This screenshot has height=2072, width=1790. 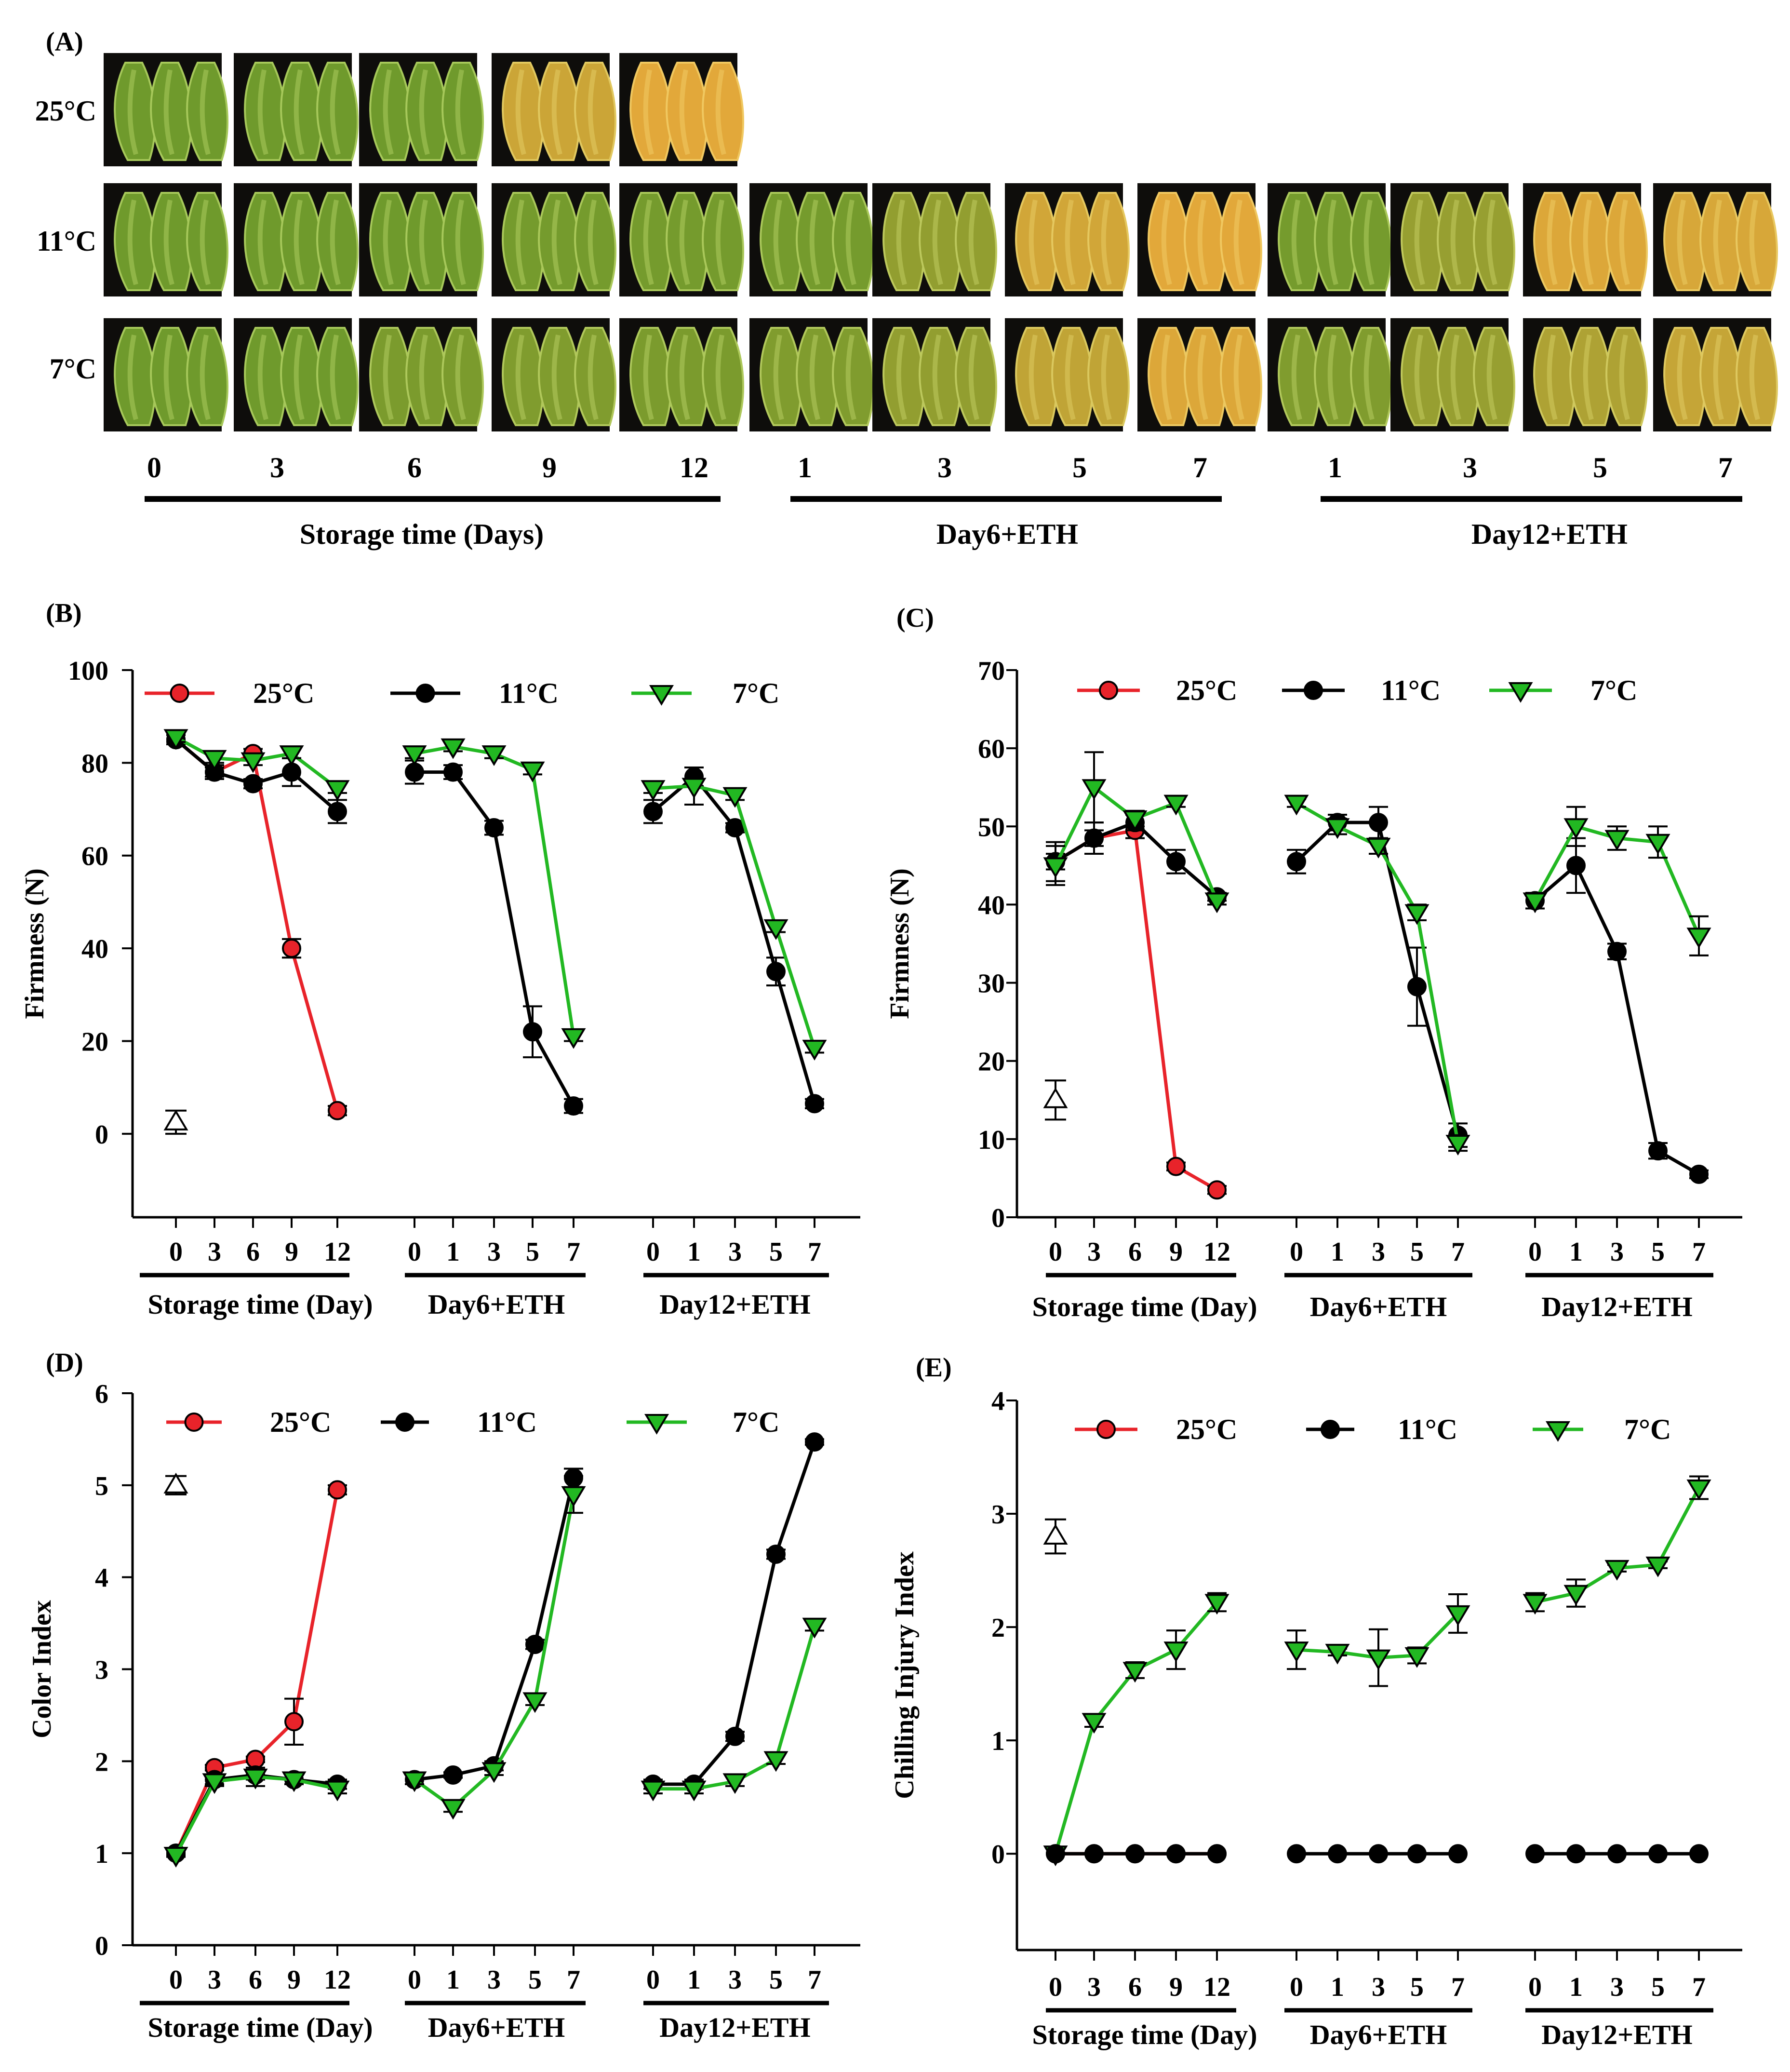 What do you see at coordinates (1144, 2034) in the screenshot?
I see `x-group-label: Storage time (Day)` at bounding box center [1144, 2034].